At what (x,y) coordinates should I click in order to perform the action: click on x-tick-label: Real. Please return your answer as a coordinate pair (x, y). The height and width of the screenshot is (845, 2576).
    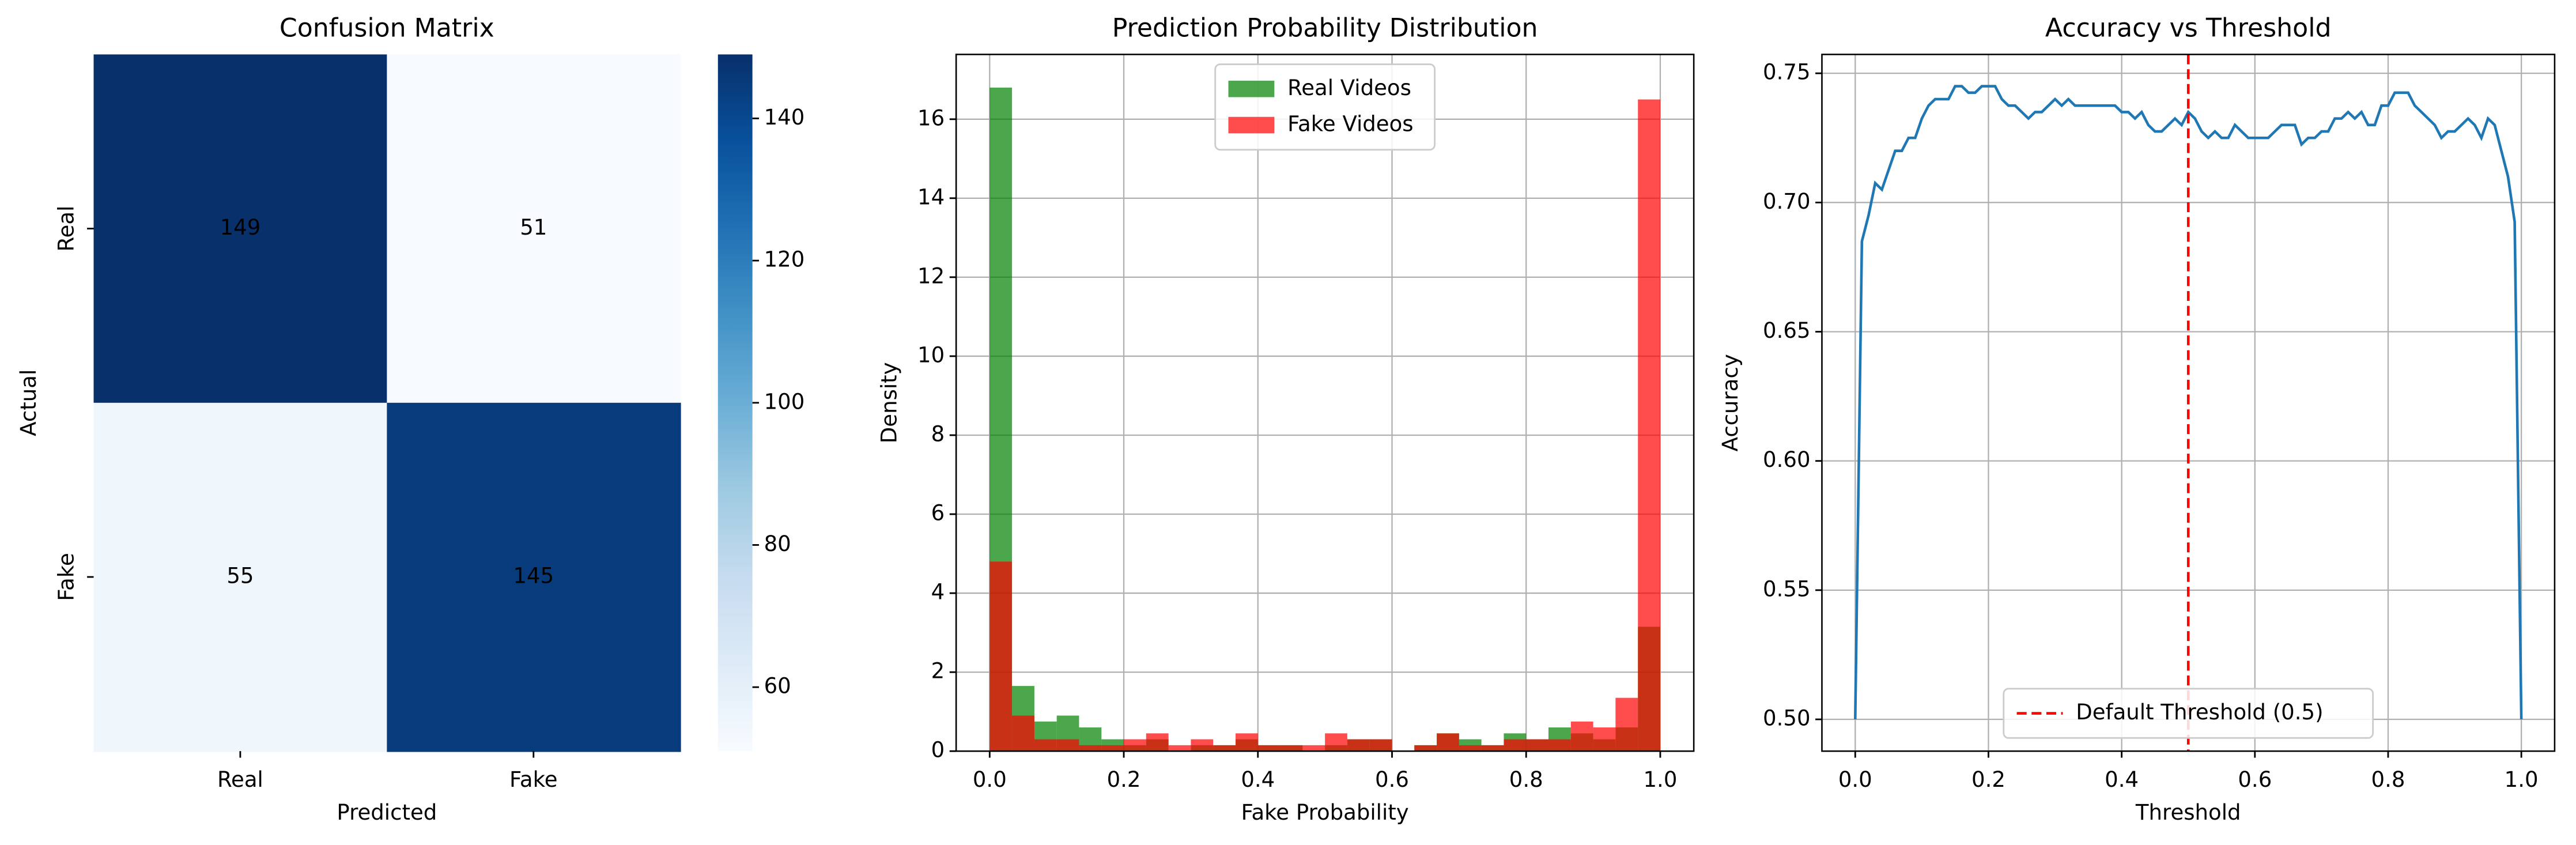
    Looking at the image, I should click on (240, 780).